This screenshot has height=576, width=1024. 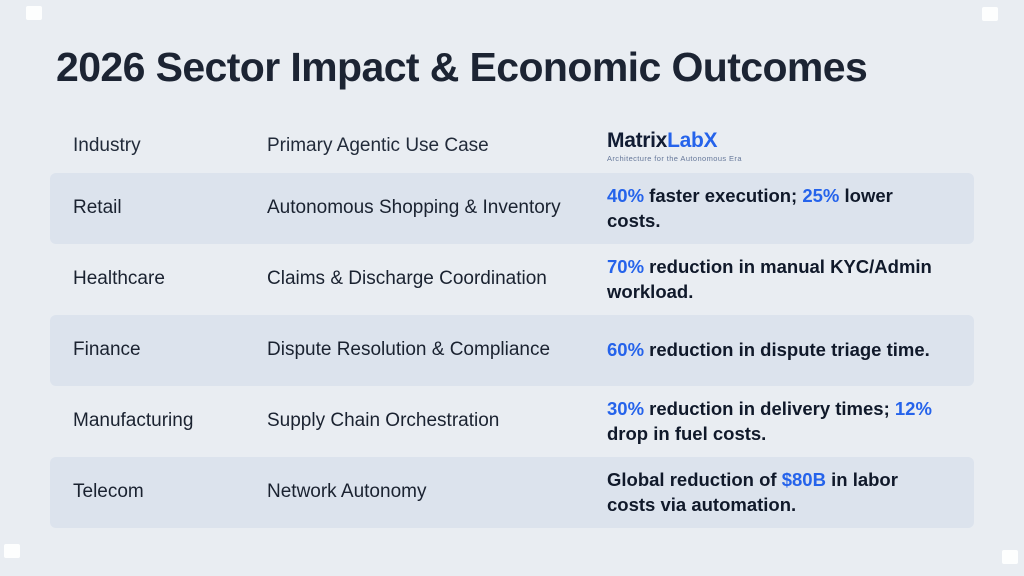 What do you see at coordinates (626, 266) in the screenshot?
I see `outcome-metric: 70%` at bounding box center [626, 266].